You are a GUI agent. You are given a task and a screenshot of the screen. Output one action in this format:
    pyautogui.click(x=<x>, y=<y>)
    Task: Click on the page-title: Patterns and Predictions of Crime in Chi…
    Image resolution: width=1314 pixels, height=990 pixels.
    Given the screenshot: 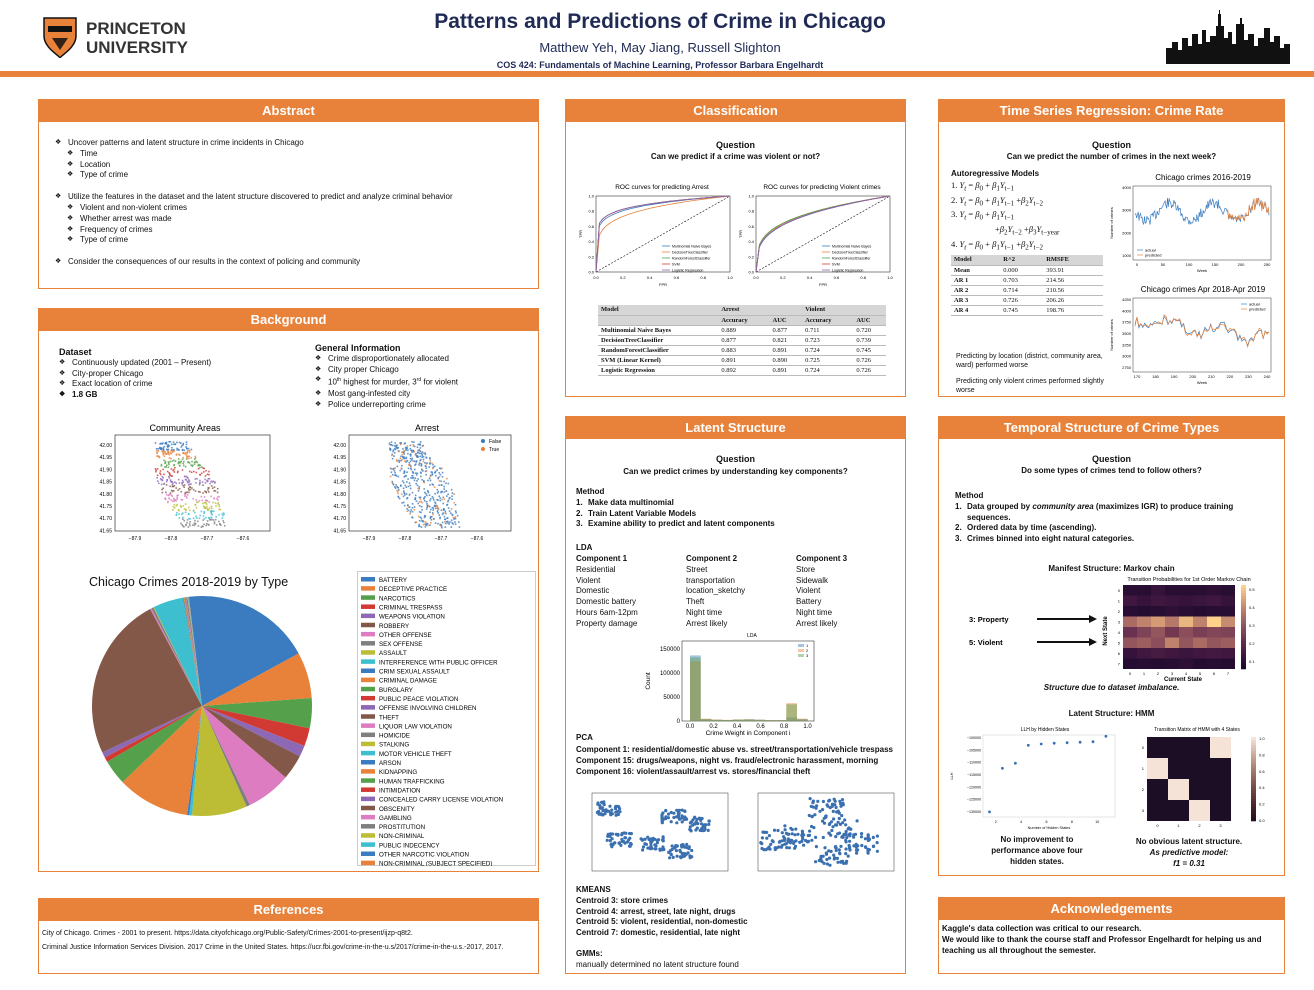 What is the action you would take?
    pyautogui.click(x=660, y=21)
    